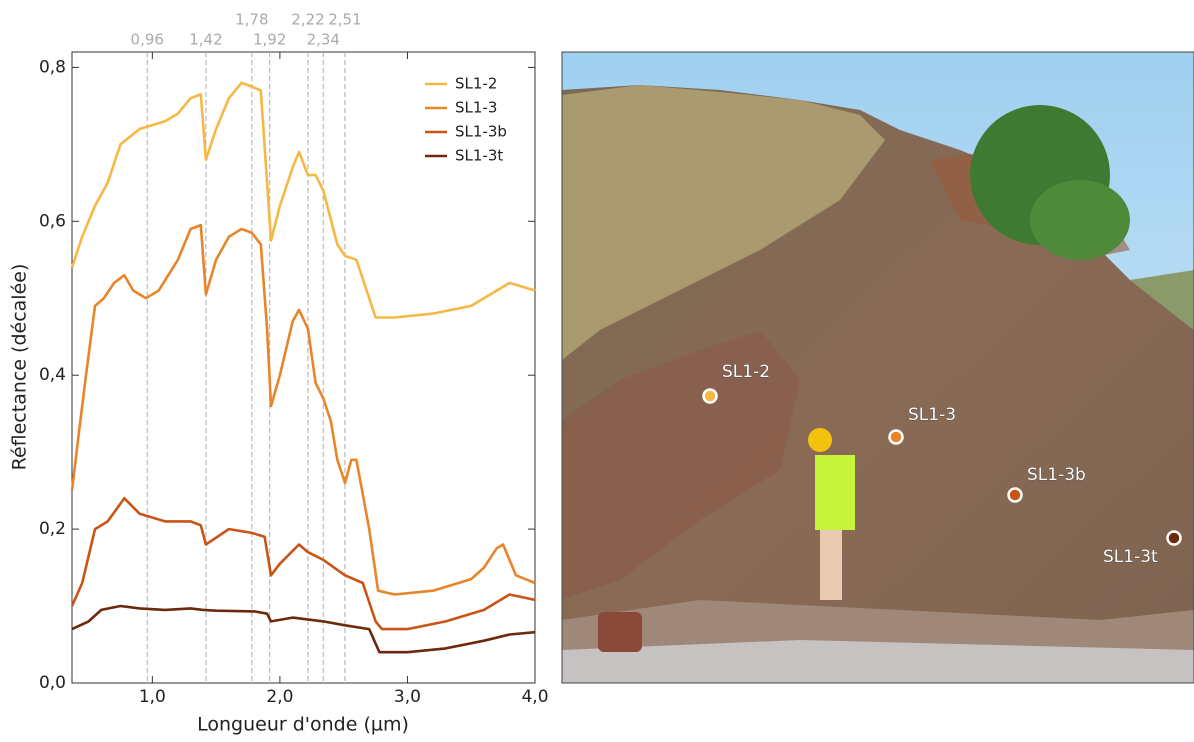 This screenshot has width=1194, height=742. Describe the element at coordinates (152, 697) in the screenshot. I see `x-tick-label: 1,0` at that location.